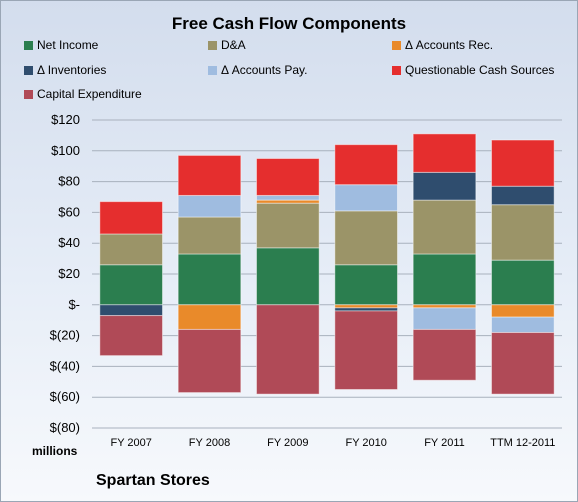 This screenshot has height=502, width=578. Describe the element at coordinates (69, 181) in the screenshot. I see `y-tick-label: $80` at that location.